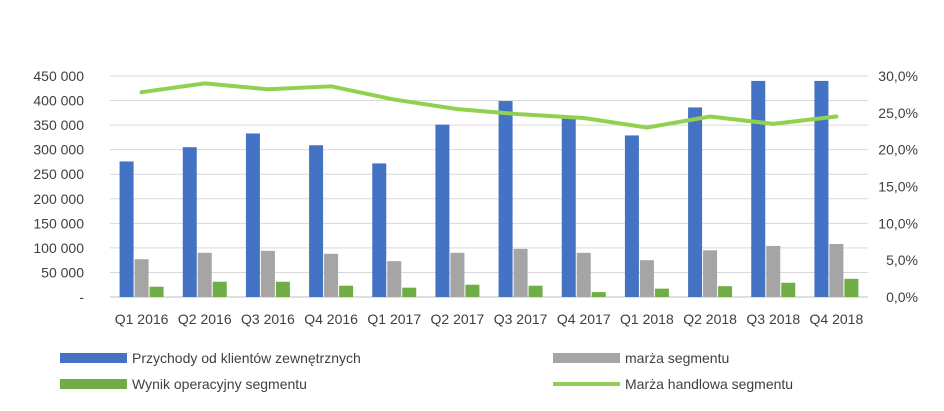 The width and height of the screenshot is (944, 411). I want to click on x-tick-label: Q1 2018, so click(647, 319).